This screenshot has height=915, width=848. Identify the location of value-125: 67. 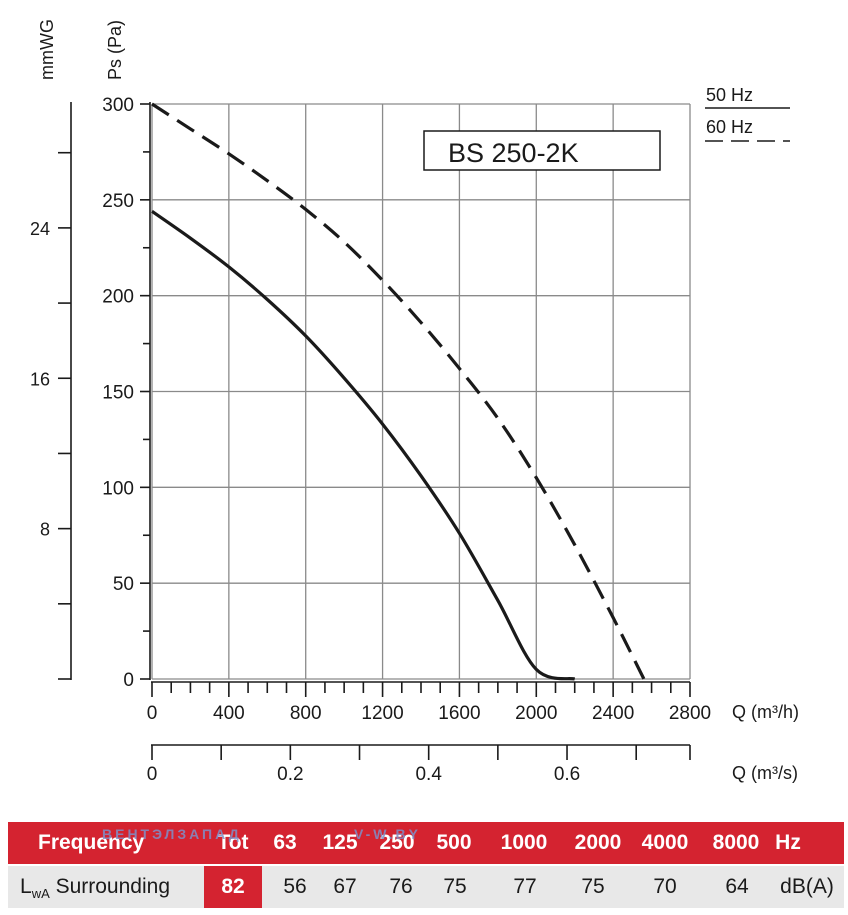
(345, 886).